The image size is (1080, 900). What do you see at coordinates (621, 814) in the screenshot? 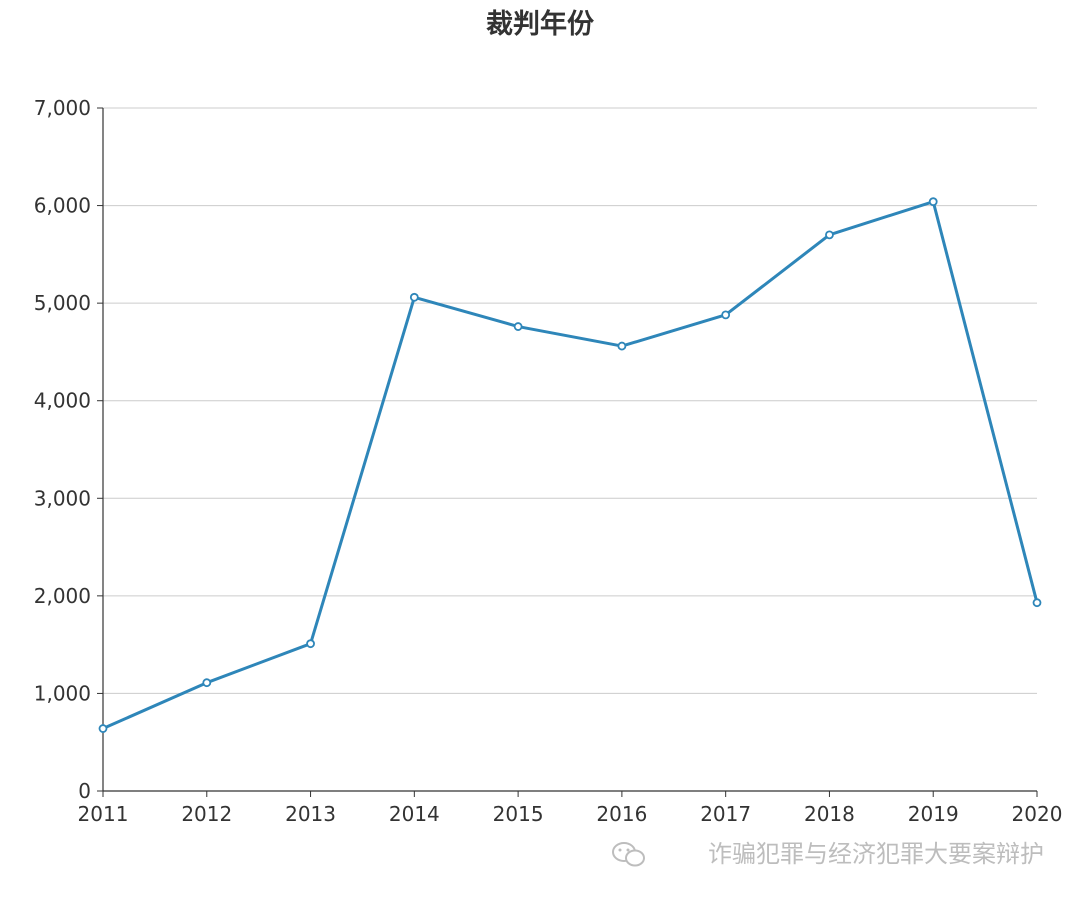
I see `x-tick-label: 2016` at bounding box center [621, 814].